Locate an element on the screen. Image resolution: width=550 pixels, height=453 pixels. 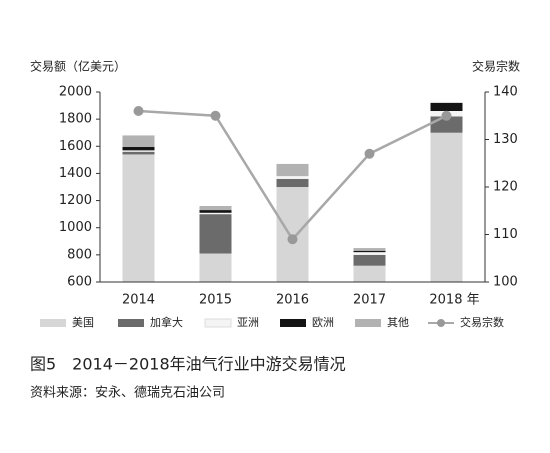
y-tick-label: 600 is located at coordinates (79, 282).